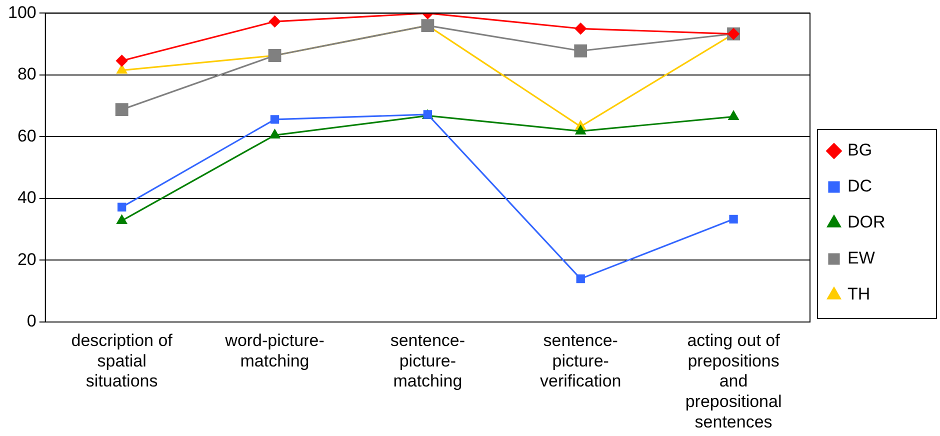 Image resolution: width=940 pixels, height=436 pixels. What do you see at coordinates (860, 186) in the screenshot?
I see `legend-label: DC` at bounding box center [860, 186].